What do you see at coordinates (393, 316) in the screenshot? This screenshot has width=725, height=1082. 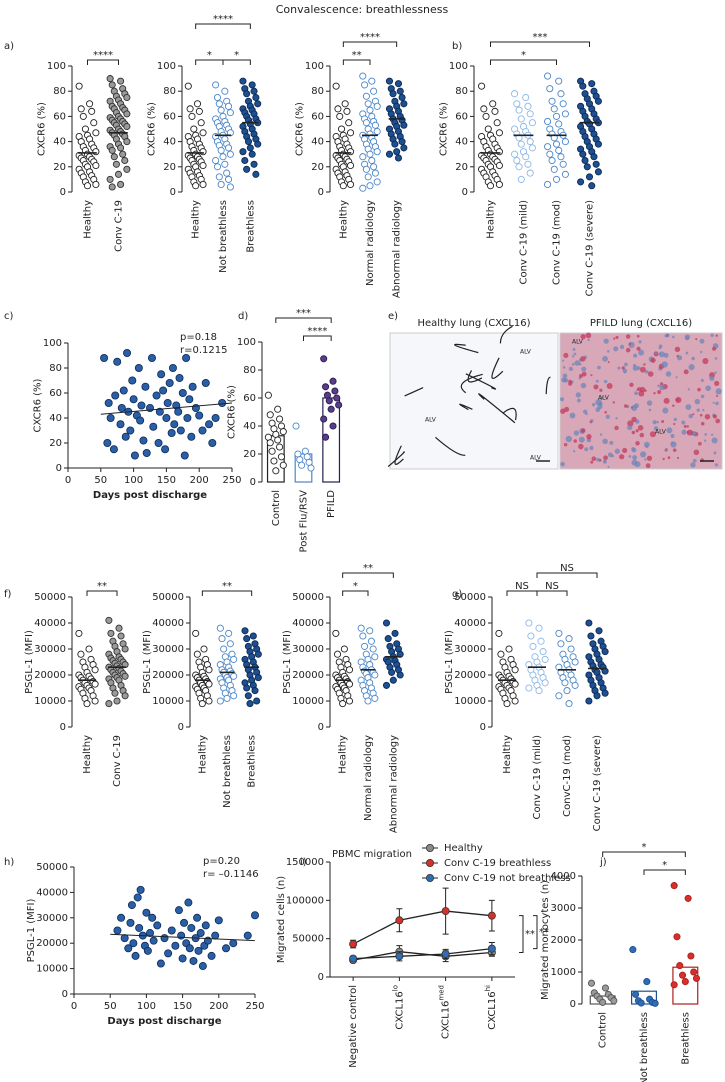 I see `panel-label: e)` at bounding box center [393, 316].